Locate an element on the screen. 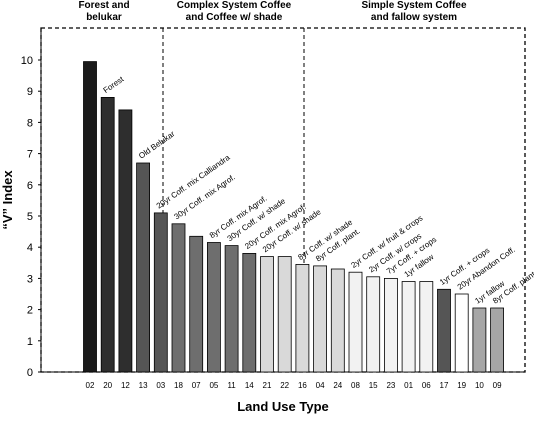 The height and width of the screenshot is (421, 534). x-tick-label: 09 is located at coordinates (497, 385).